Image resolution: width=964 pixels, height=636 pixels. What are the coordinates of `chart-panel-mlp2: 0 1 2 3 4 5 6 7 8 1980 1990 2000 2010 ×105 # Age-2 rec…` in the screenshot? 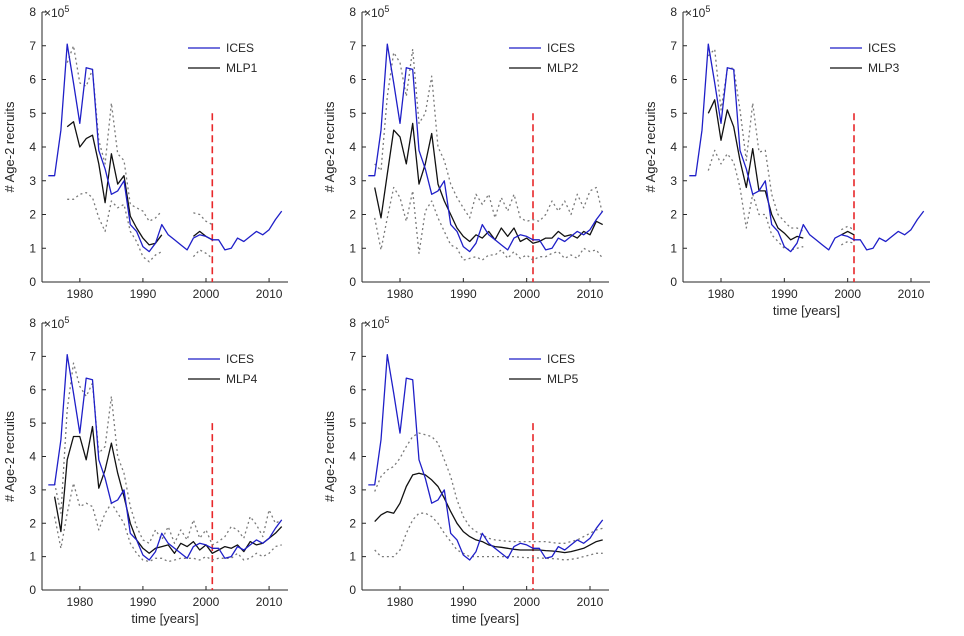 It's located at (465, 152).